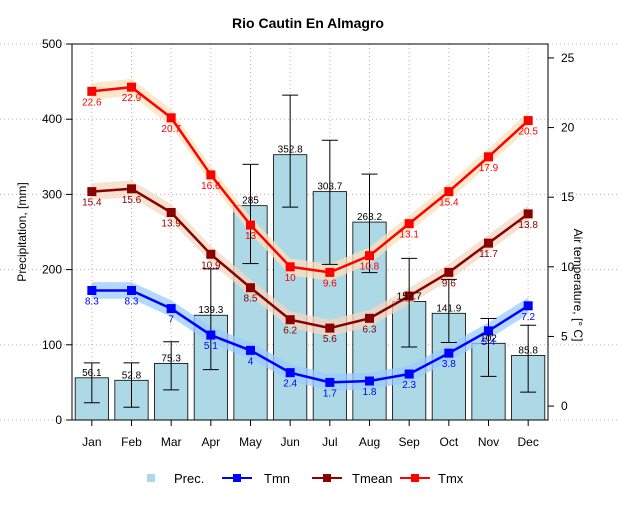 Image resolution: width=620 pixels, height=520 pixels. I want to click on legend-marker-tmn, so click(237, 478).